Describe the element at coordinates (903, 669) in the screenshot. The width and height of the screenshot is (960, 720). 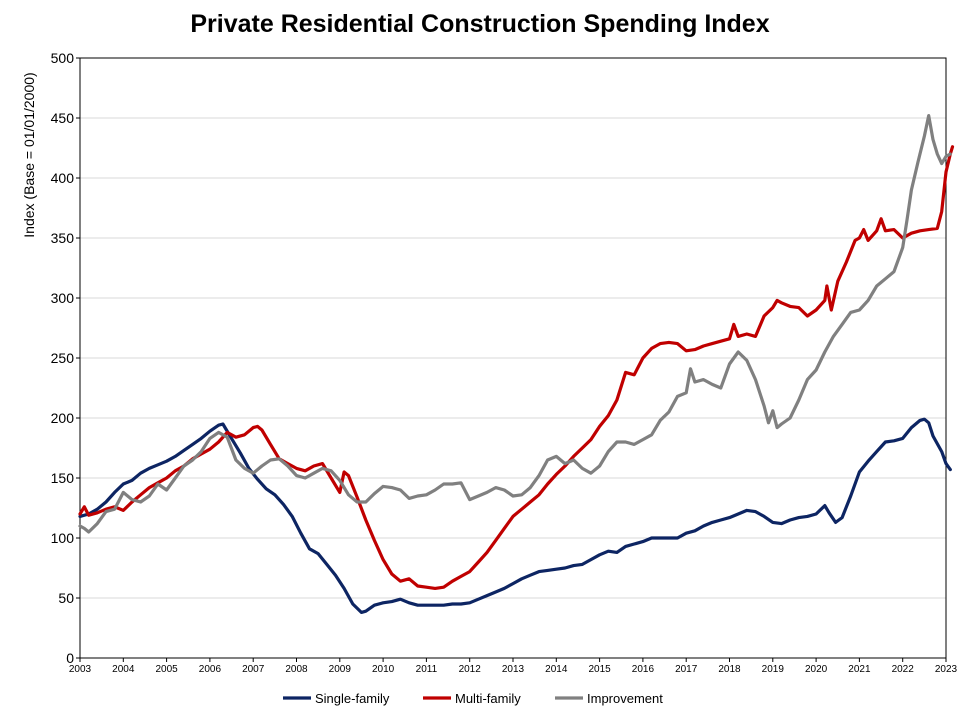
I see `x-tick-label: 2022` at that location.